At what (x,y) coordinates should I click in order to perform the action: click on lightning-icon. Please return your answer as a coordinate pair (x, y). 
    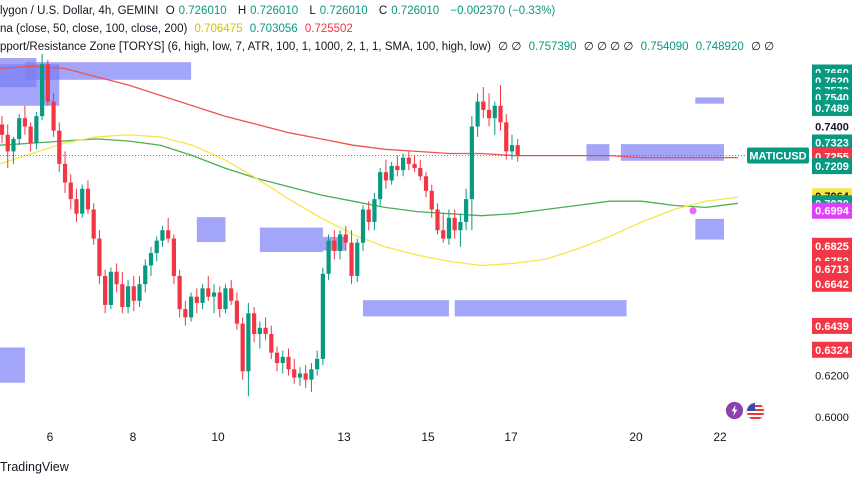
    Looking at the image, I should click on (734, 410).